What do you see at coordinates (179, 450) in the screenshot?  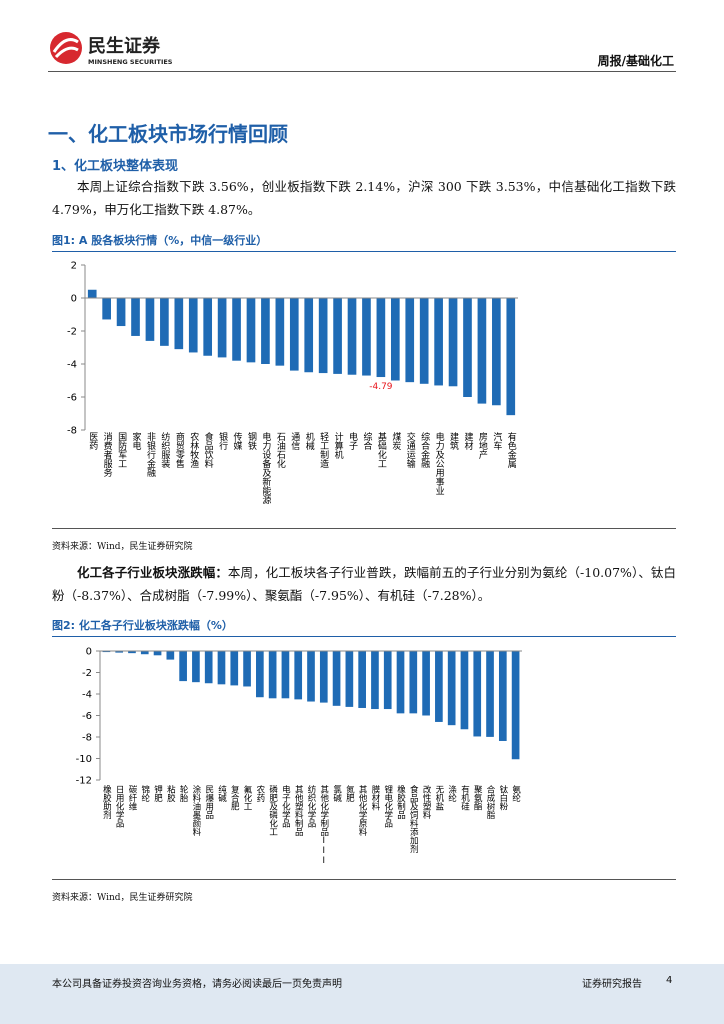 I see `x-tick-label: 商贸零售` at bounding box center [179, 450].